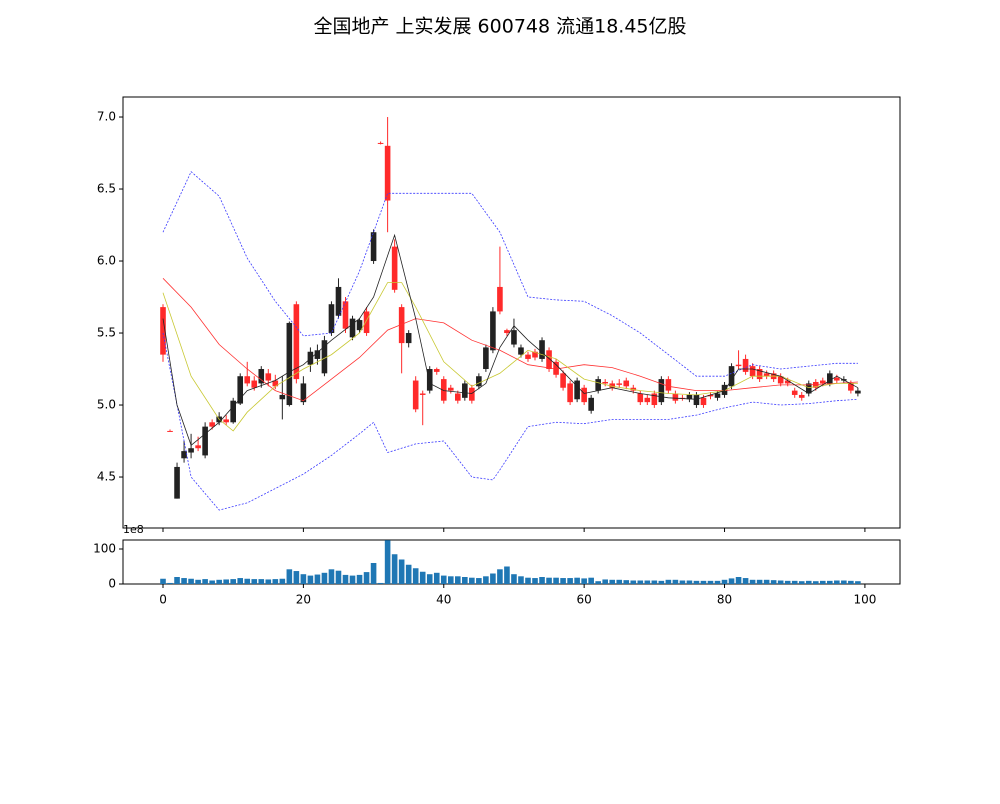  I want to click on x-tick-label: 20, so click(303, 600).